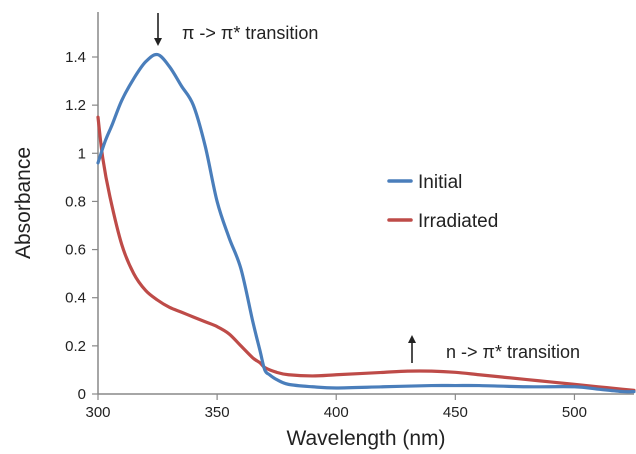  I want to click on x-ticks: 300 350 400 450 500, so click(336, 407).